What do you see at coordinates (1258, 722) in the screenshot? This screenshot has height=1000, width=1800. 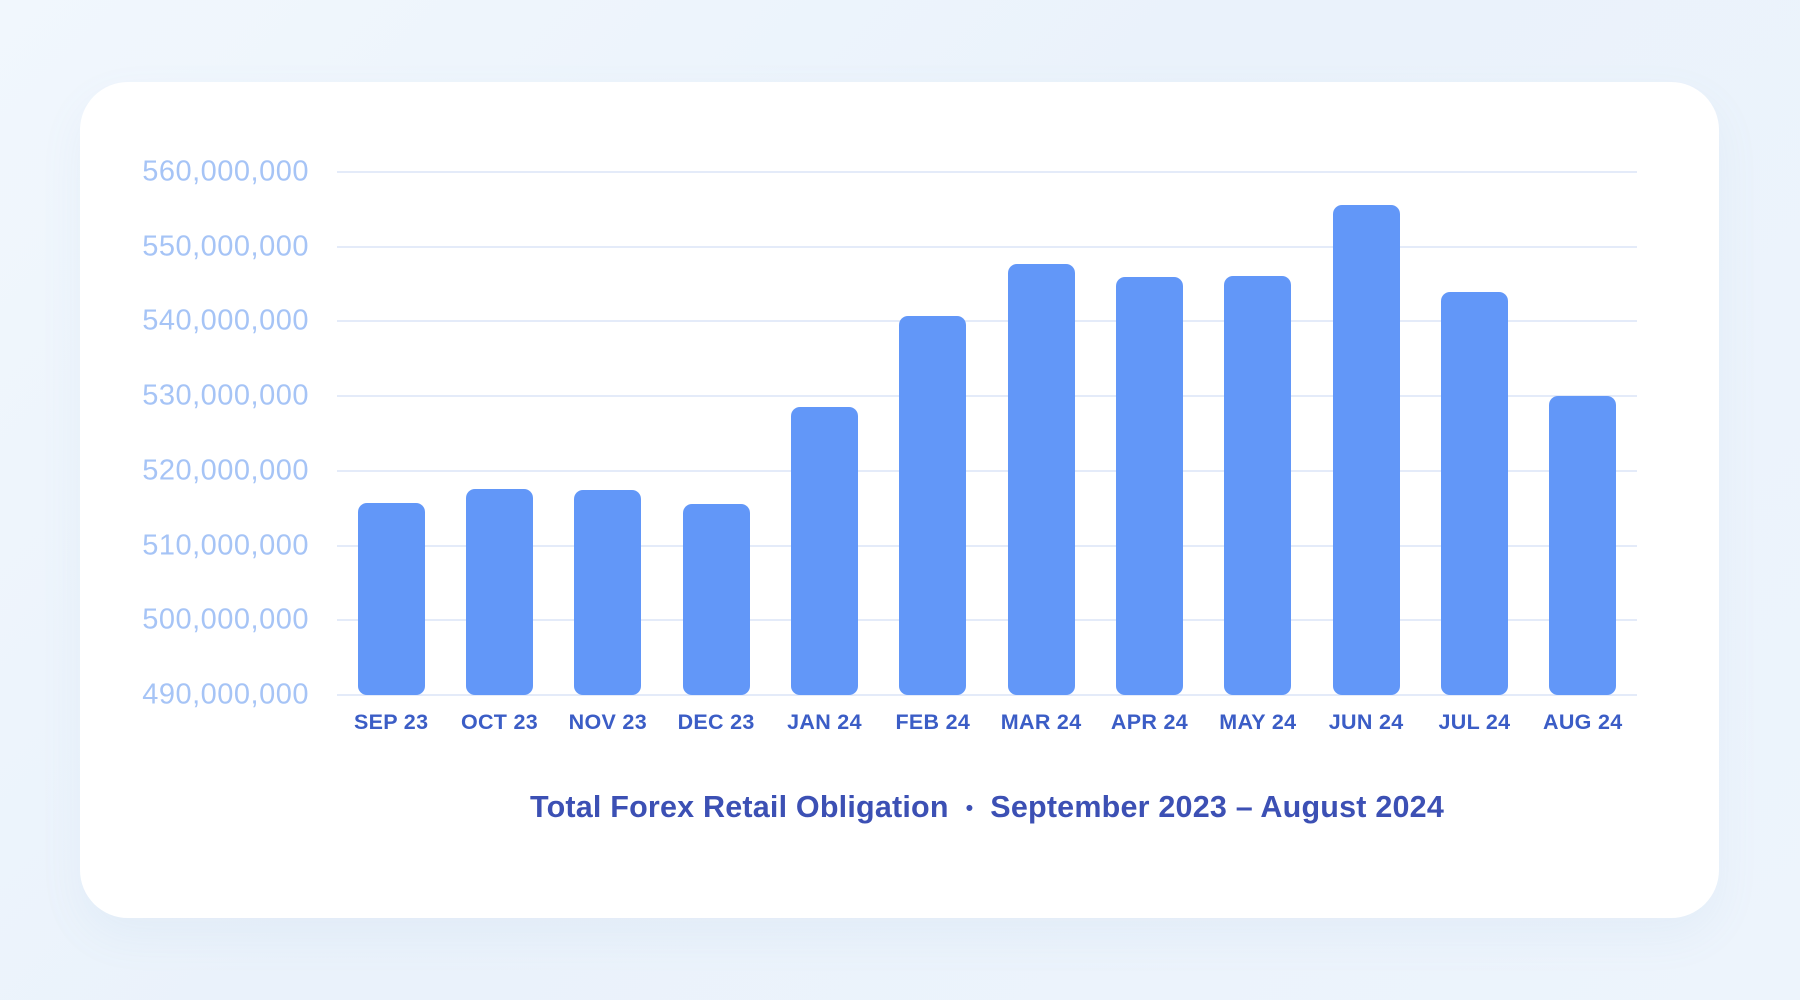 I see `x-axis-tick-label: MAY 24` at bounding box center [1258, 722].